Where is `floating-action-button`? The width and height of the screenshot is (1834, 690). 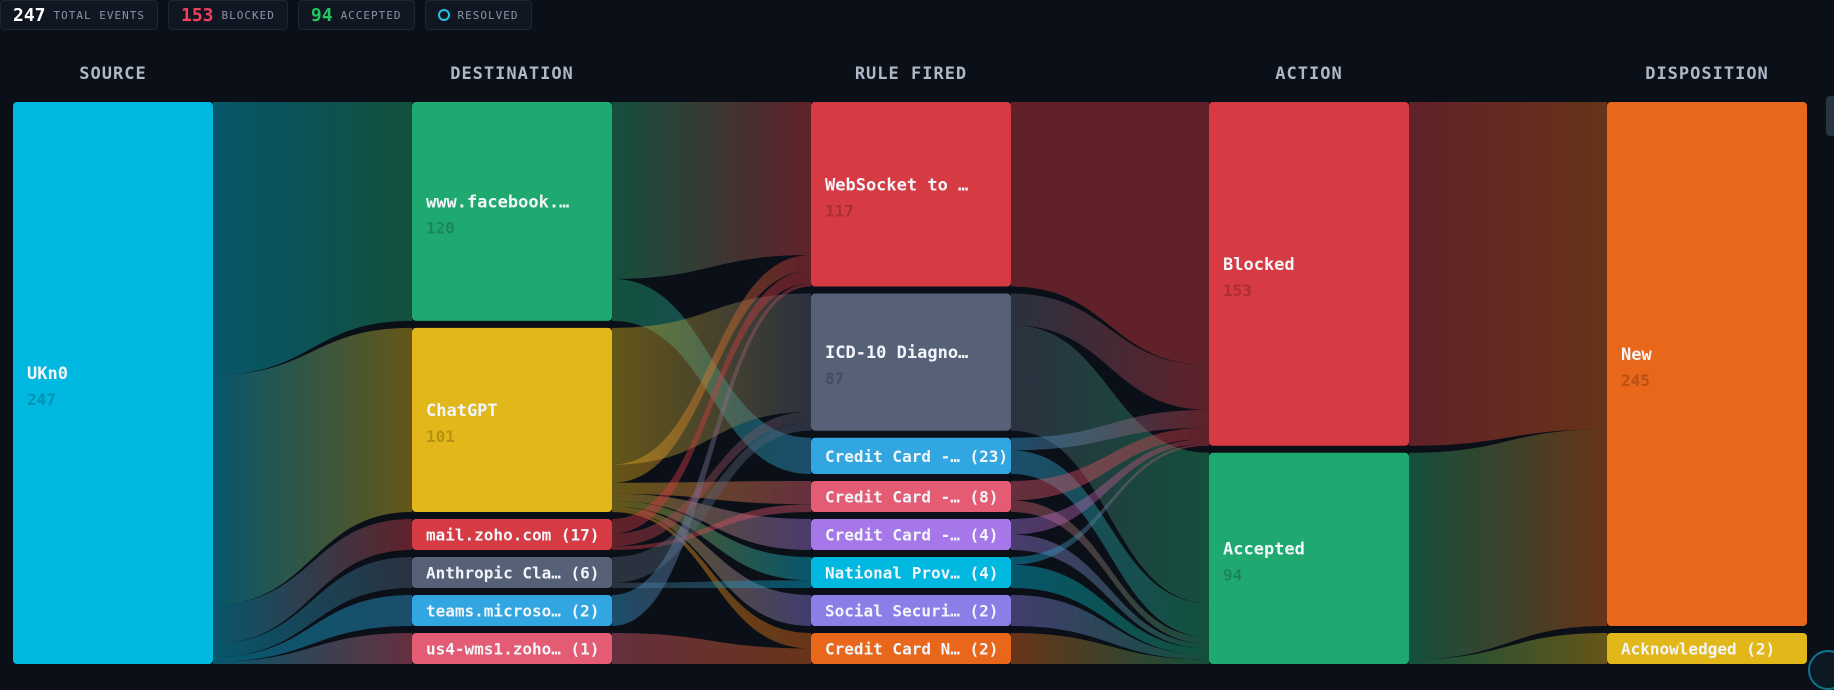 floating-action-button is located at coordinates (1821, 670).